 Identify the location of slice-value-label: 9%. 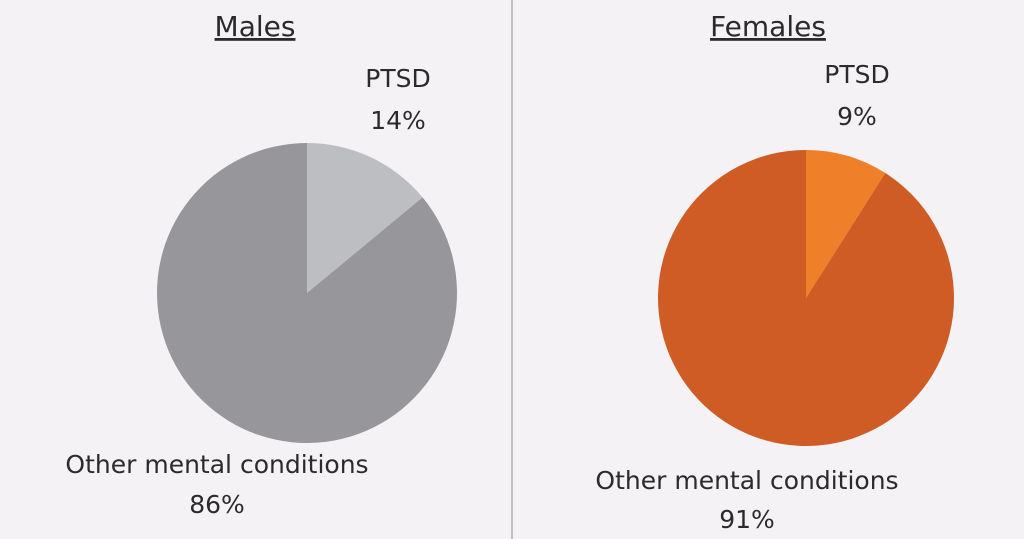
(857, 116).